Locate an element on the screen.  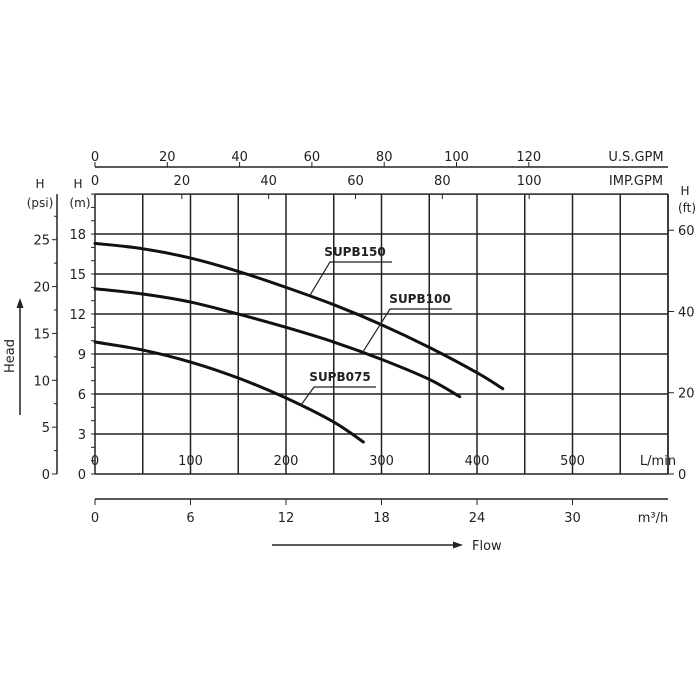
usgpm-tick-label: 0 is located at coordinates (95, 157).